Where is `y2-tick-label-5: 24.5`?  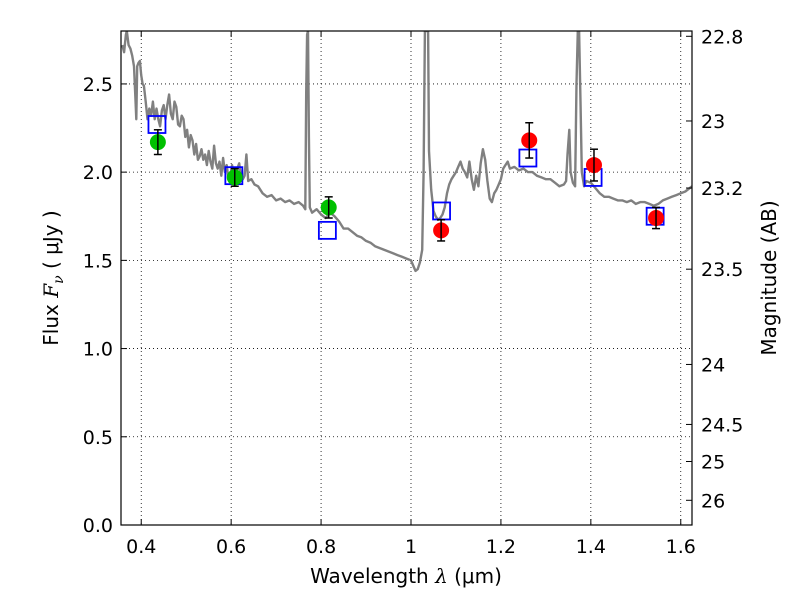 y2-tick-label-5: 24.5 is located at coordinates (722, 425).